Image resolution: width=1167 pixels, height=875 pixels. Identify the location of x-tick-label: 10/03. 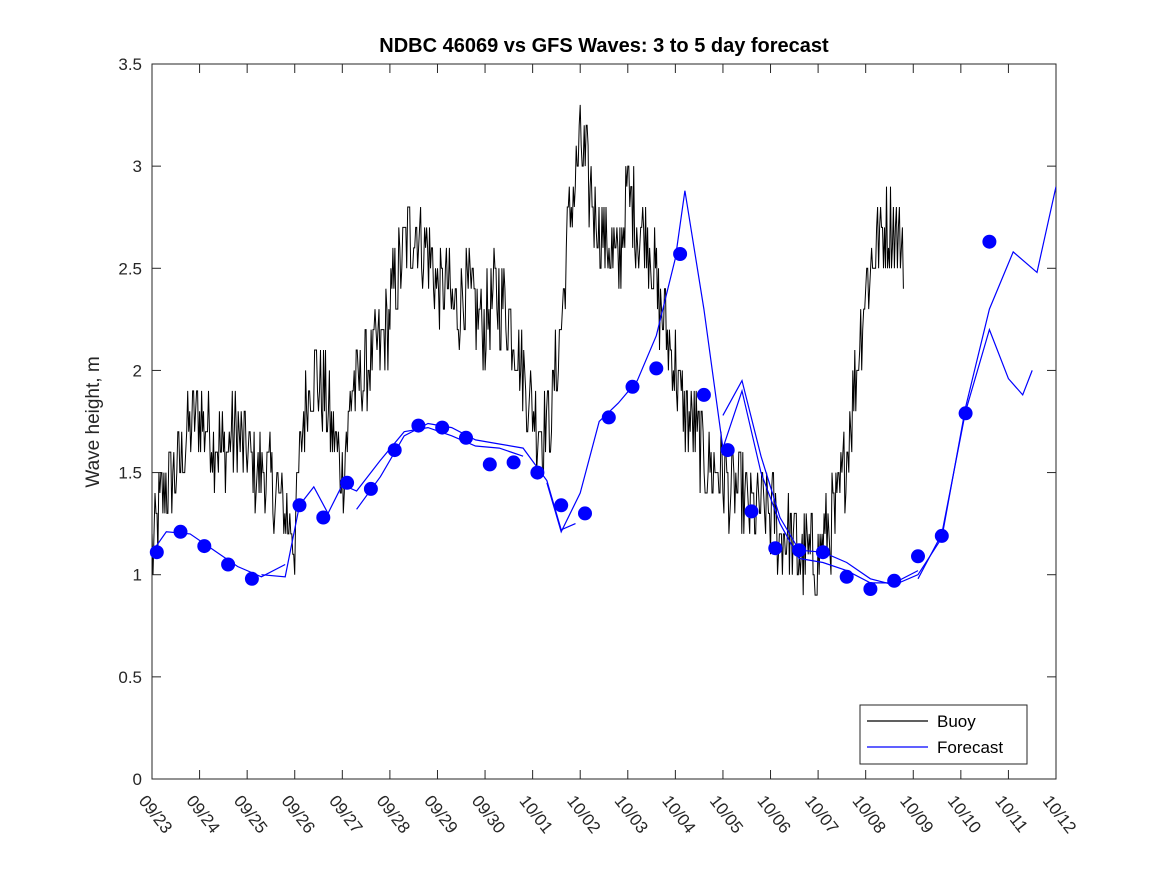
(631, 814).